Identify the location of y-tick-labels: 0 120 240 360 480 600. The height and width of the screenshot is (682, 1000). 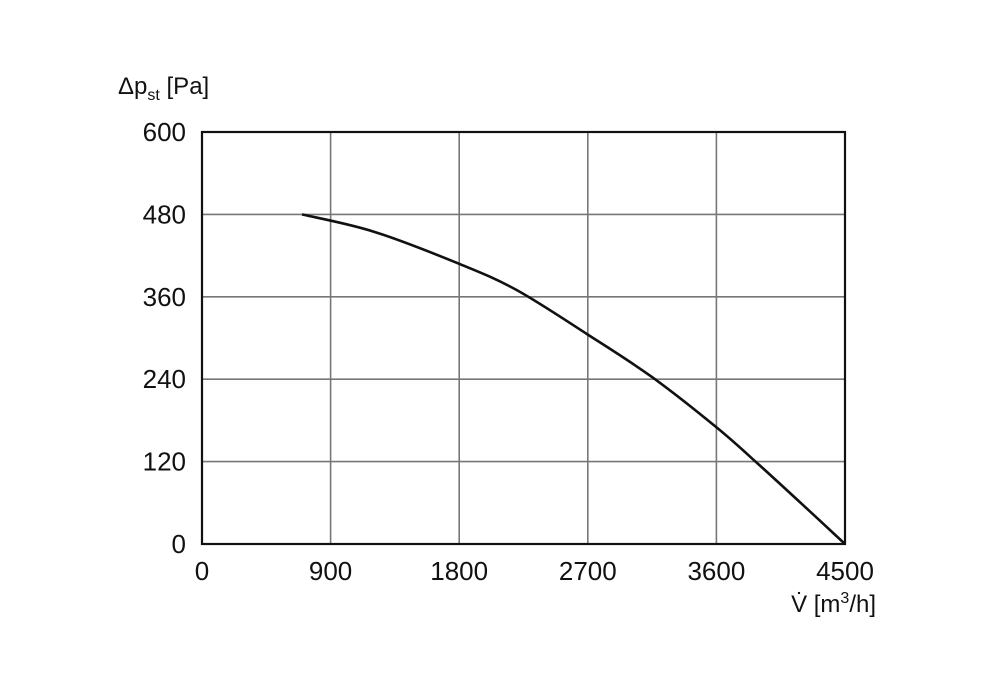
(164, 338).